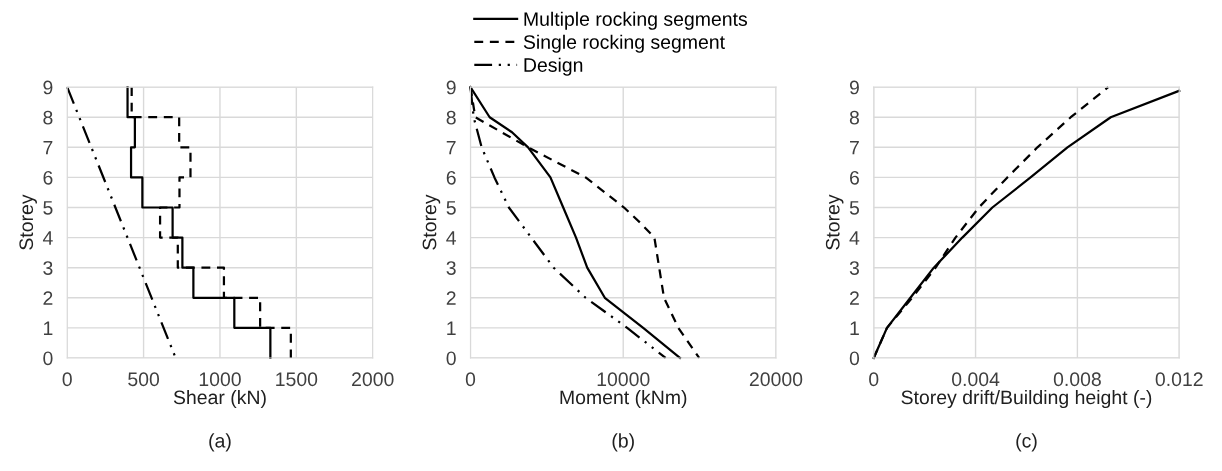  I want to click on legend-label: Multiple rocking segments, so click(635, 20).